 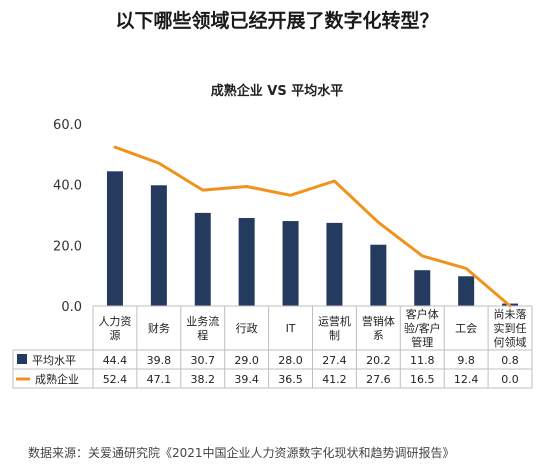 What do you see at coordinates (422, 360) in the screenshot?
I see `table-value-average: 11.8` at bounding box center [422, 360].